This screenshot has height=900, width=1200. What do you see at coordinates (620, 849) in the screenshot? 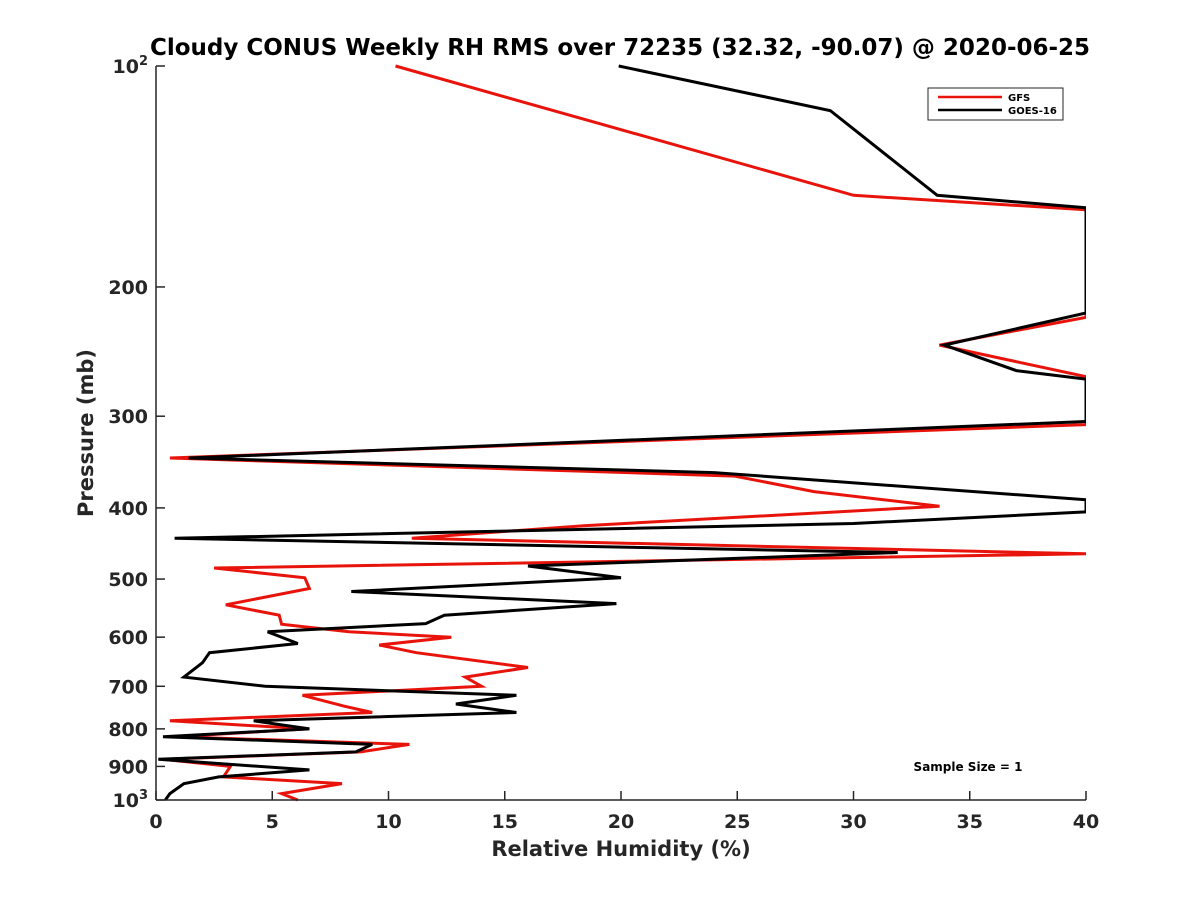
I see `x-axis-label: Relative Humidity (%)` at bounding box center [620, 849].